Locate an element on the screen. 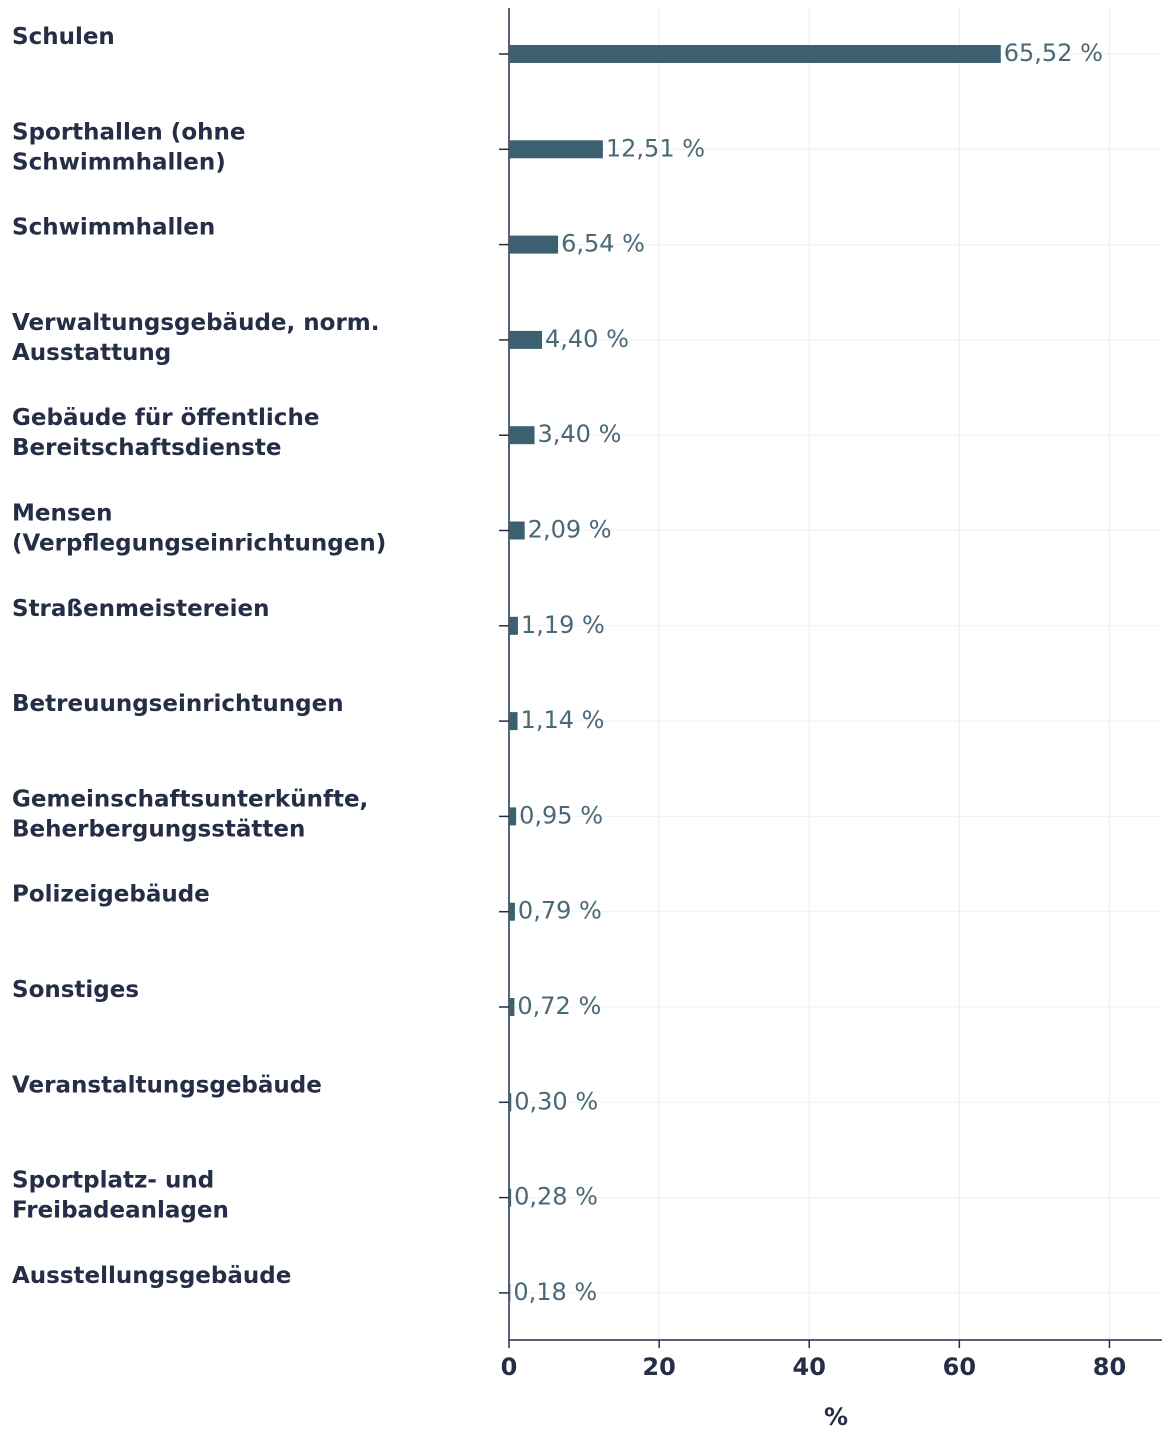  y-tick-label: Betreuungseinrichtungen is located at coordinates (178, 704).